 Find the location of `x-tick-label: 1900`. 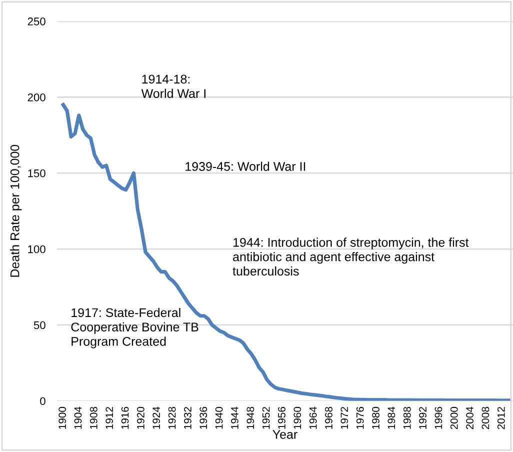

x-tick-label: 1900 is located at coordinates (62, 417).